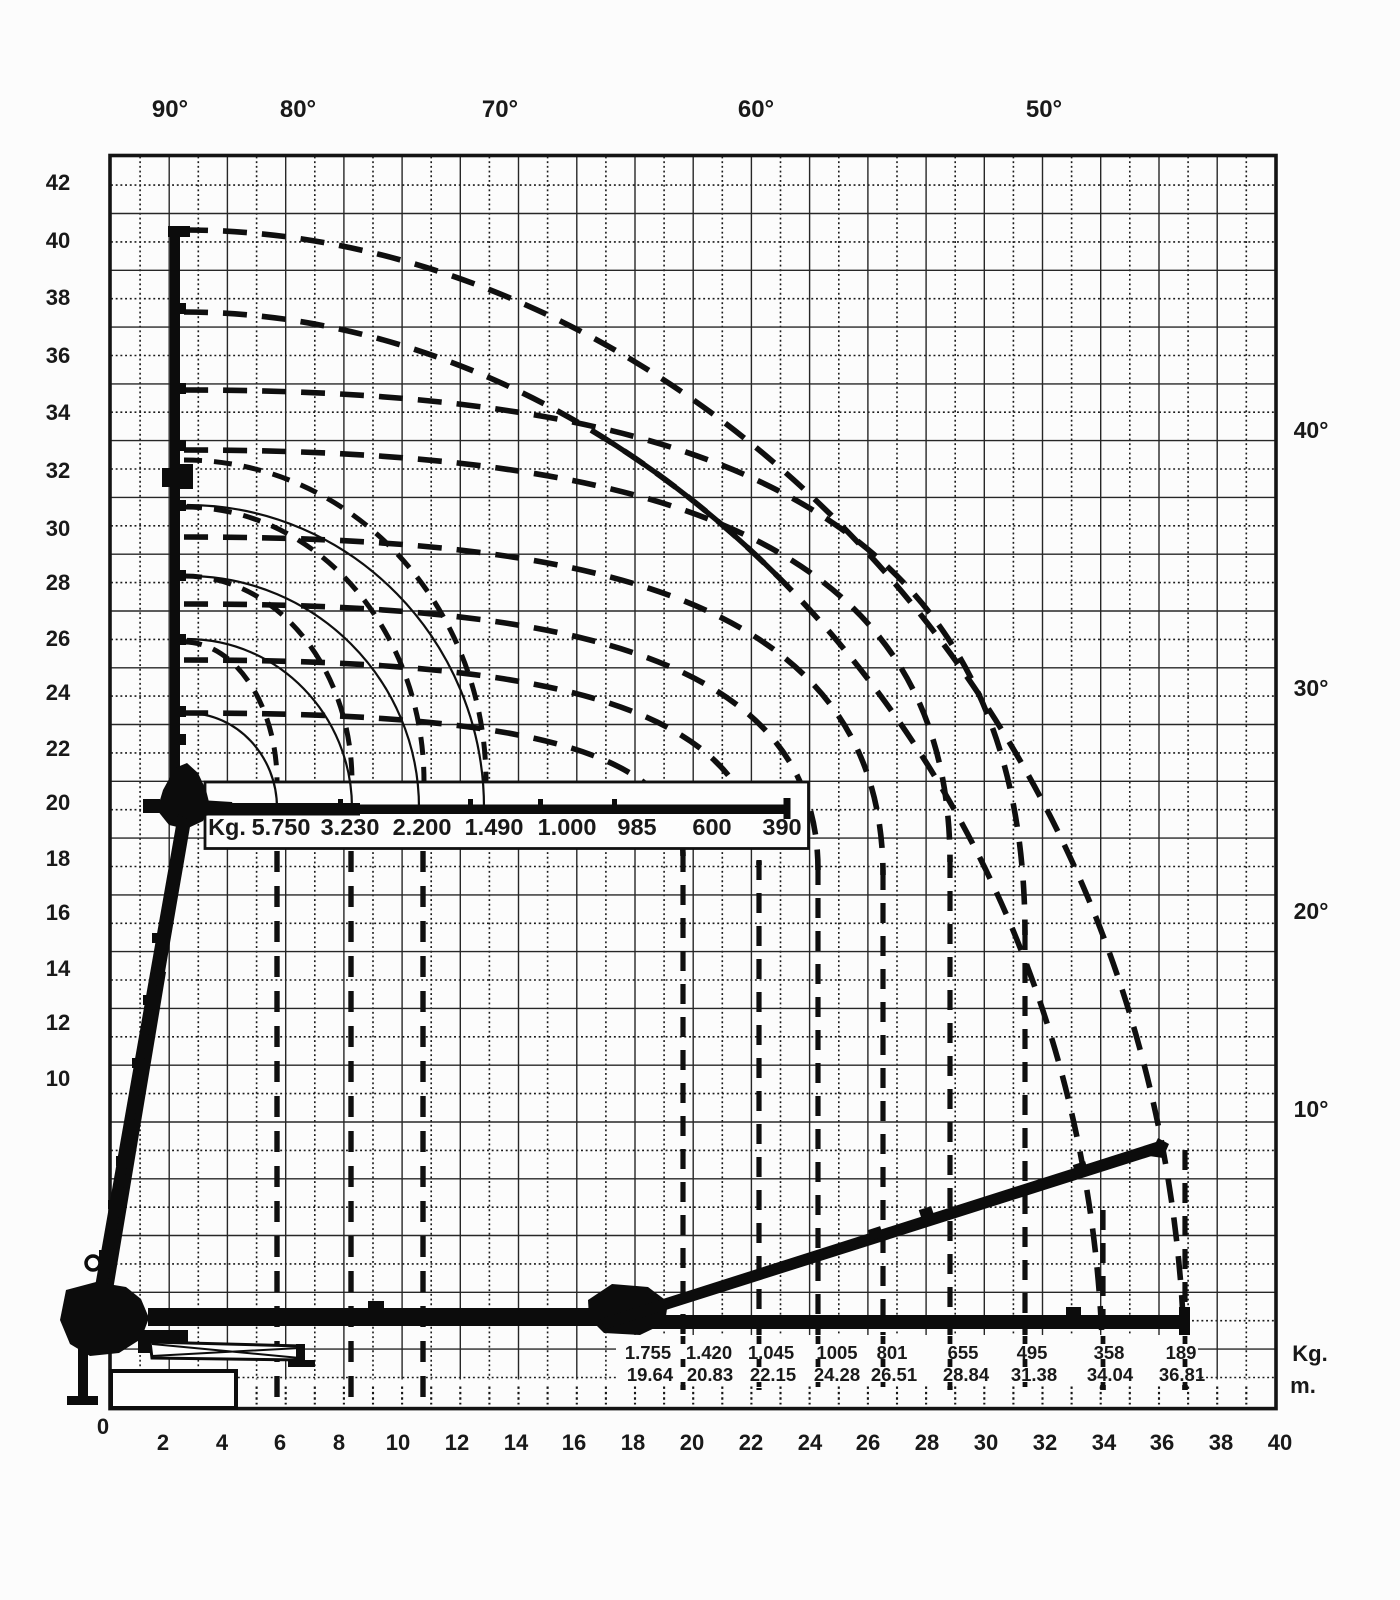  I want to click on svg-text: 31.38, so click(1034, 1374).